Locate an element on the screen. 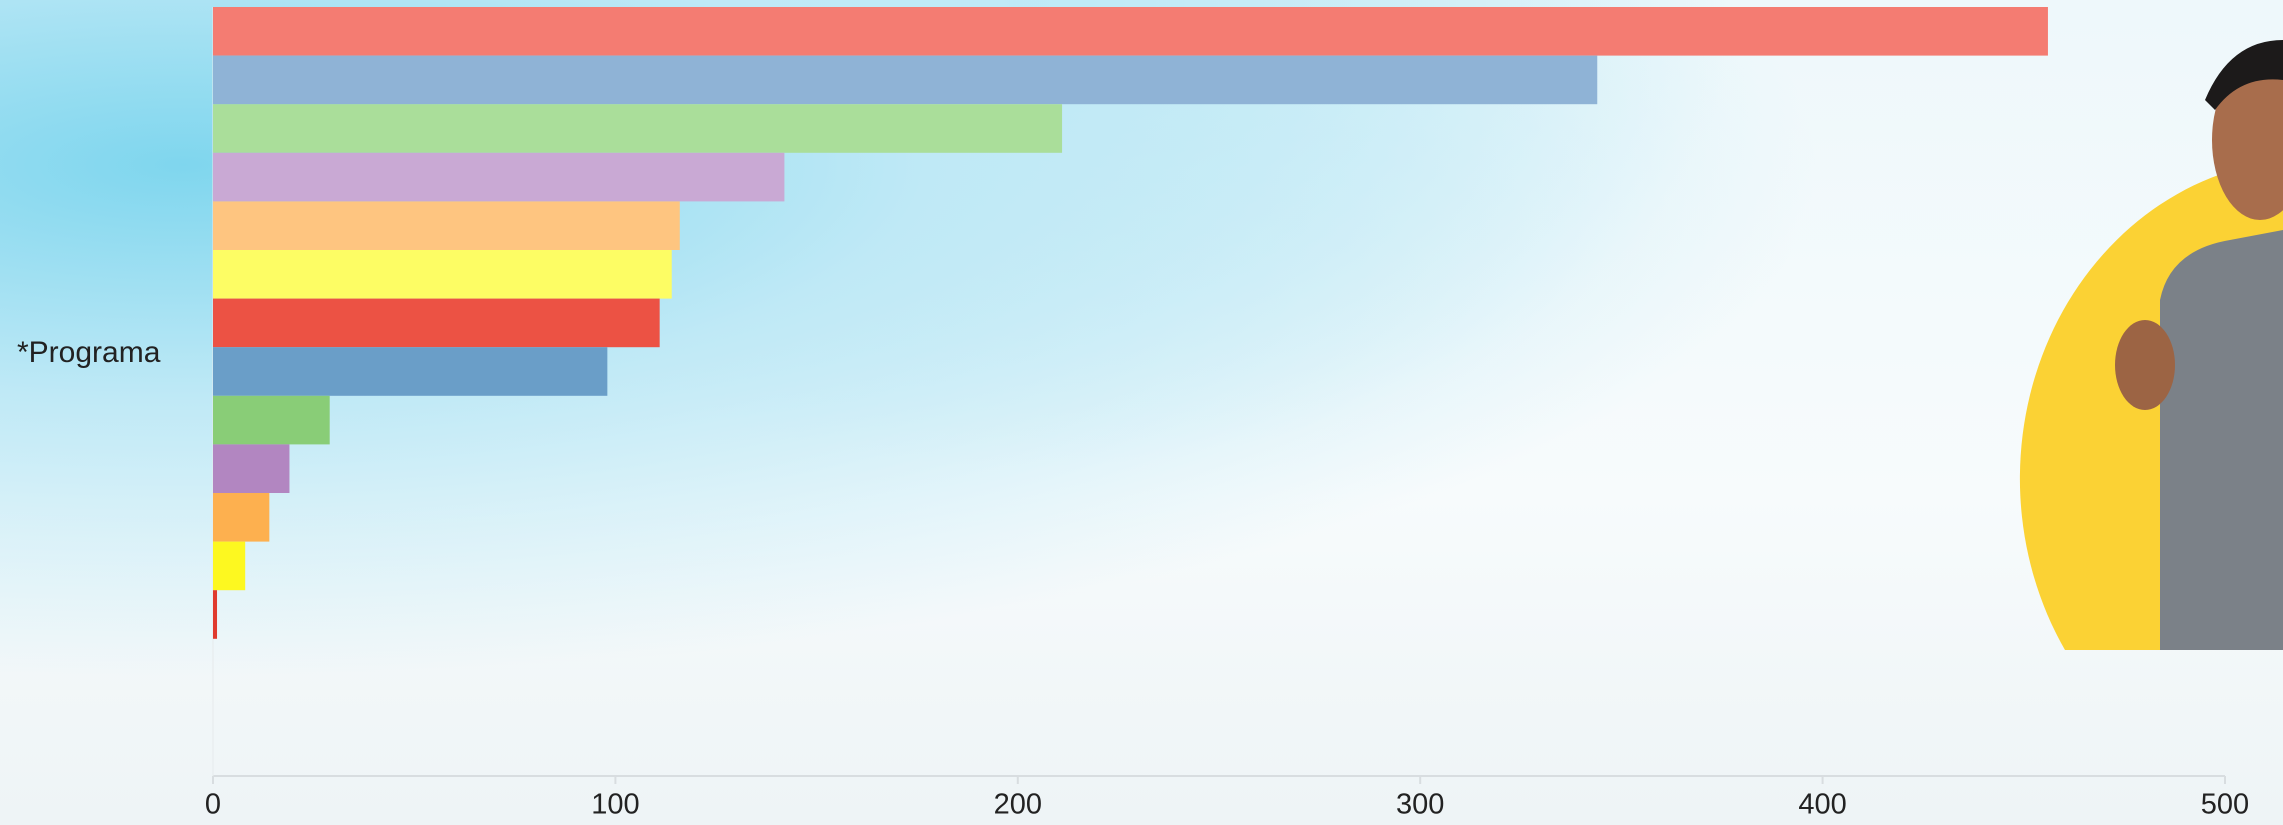  x-tick-label: 400 is located at coordinates (1822, 805).